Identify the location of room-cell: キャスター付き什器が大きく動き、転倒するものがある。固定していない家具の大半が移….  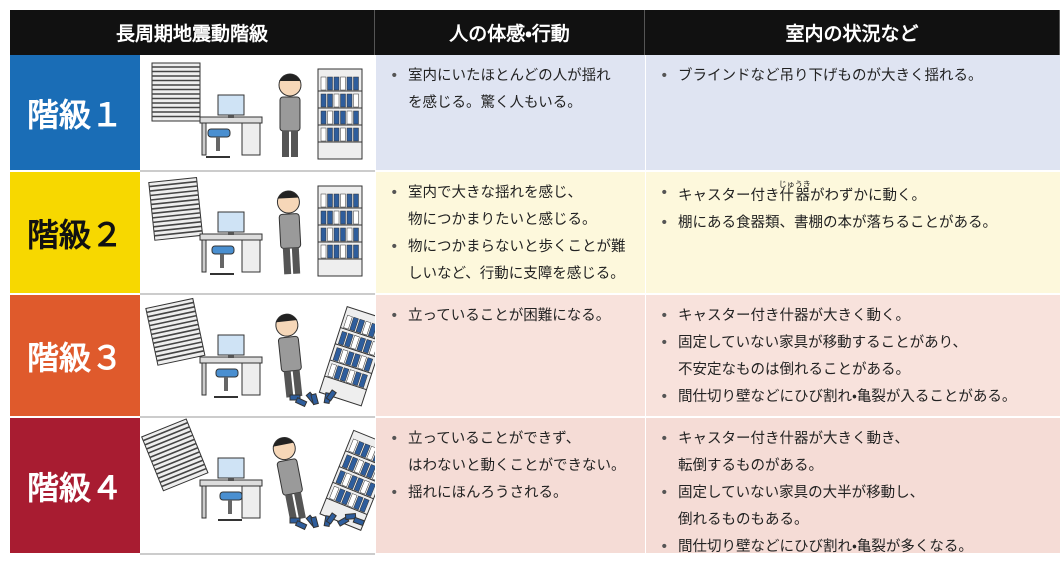
(852, 489).